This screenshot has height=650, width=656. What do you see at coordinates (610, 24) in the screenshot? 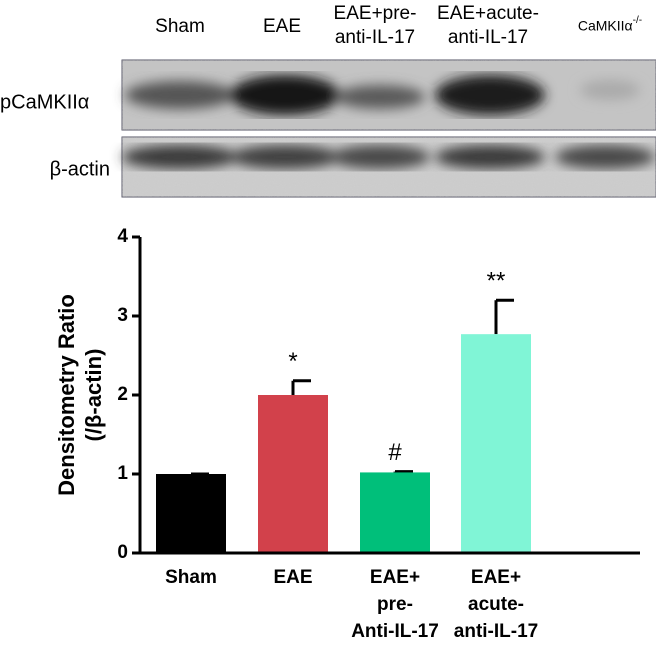
I see `lane-label: CaMKIIα-/-` at bounding box center [610, 24].